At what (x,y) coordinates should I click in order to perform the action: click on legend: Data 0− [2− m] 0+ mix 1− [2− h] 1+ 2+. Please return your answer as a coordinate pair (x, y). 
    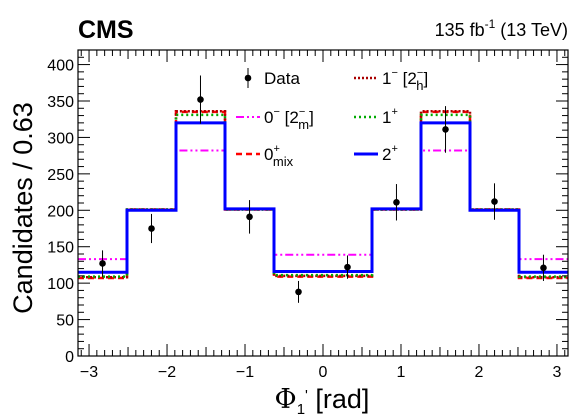
    Looking at the image, I should click on (332, 118).